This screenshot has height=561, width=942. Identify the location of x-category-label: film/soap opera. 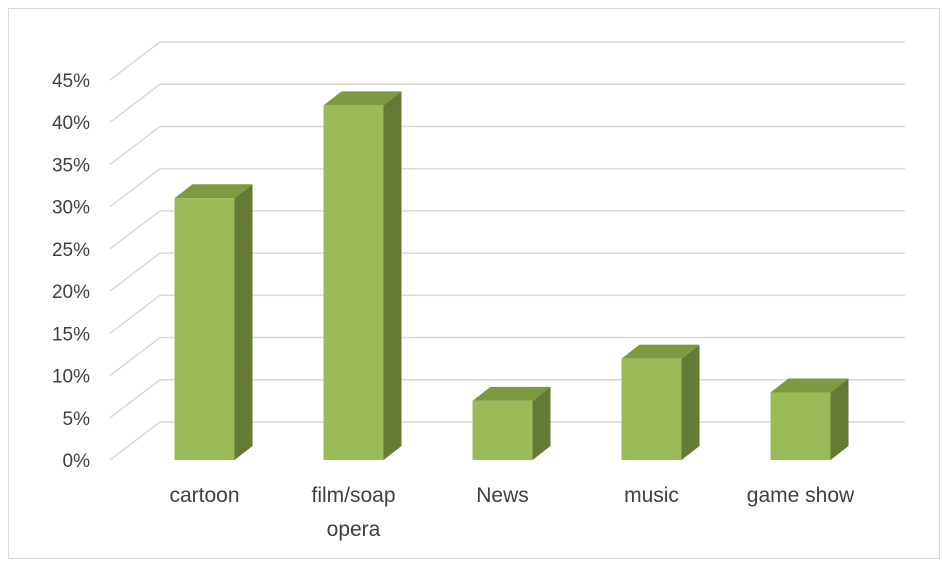
(353, 512).